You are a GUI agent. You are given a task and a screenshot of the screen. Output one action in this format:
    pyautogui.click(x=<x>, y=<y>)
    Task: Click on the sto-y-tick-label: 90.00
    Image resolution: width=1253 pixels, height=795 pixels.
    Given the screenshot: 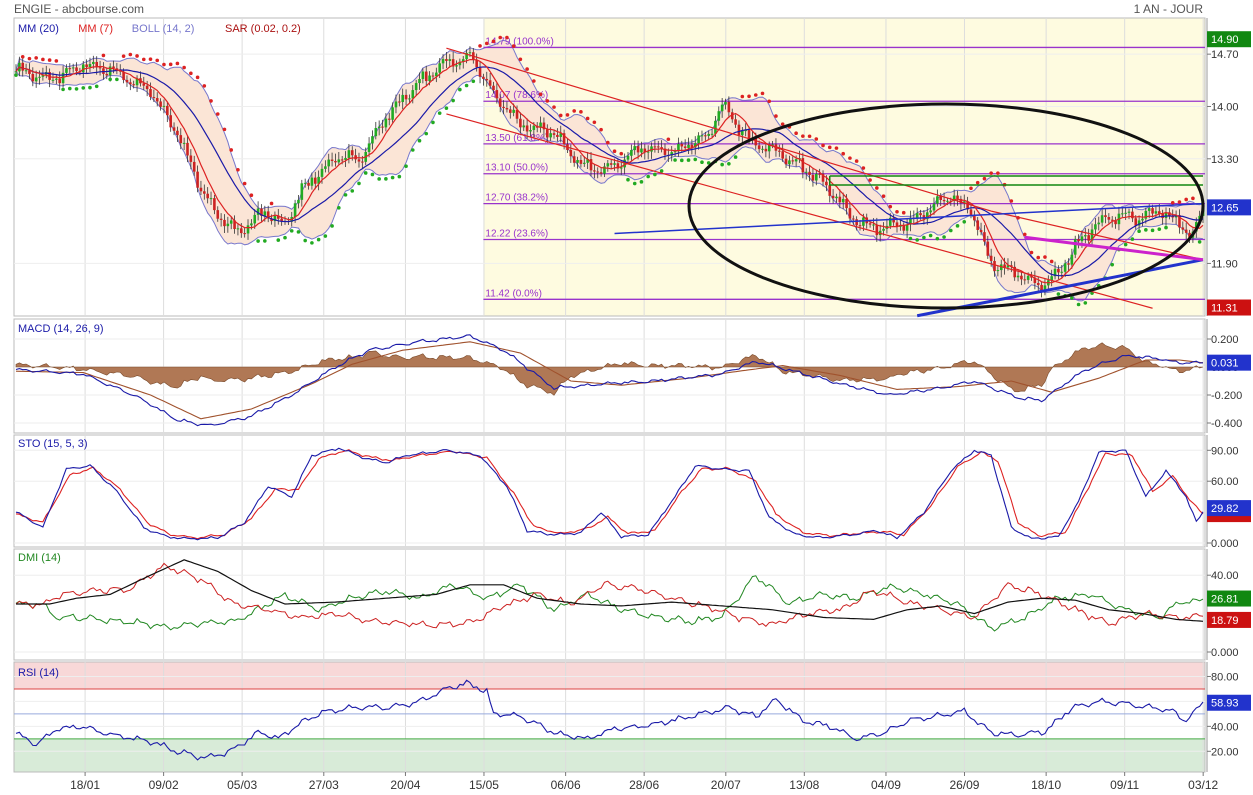 What is the action you would take?
    pyautogui.click(x=1225, y=451)
    